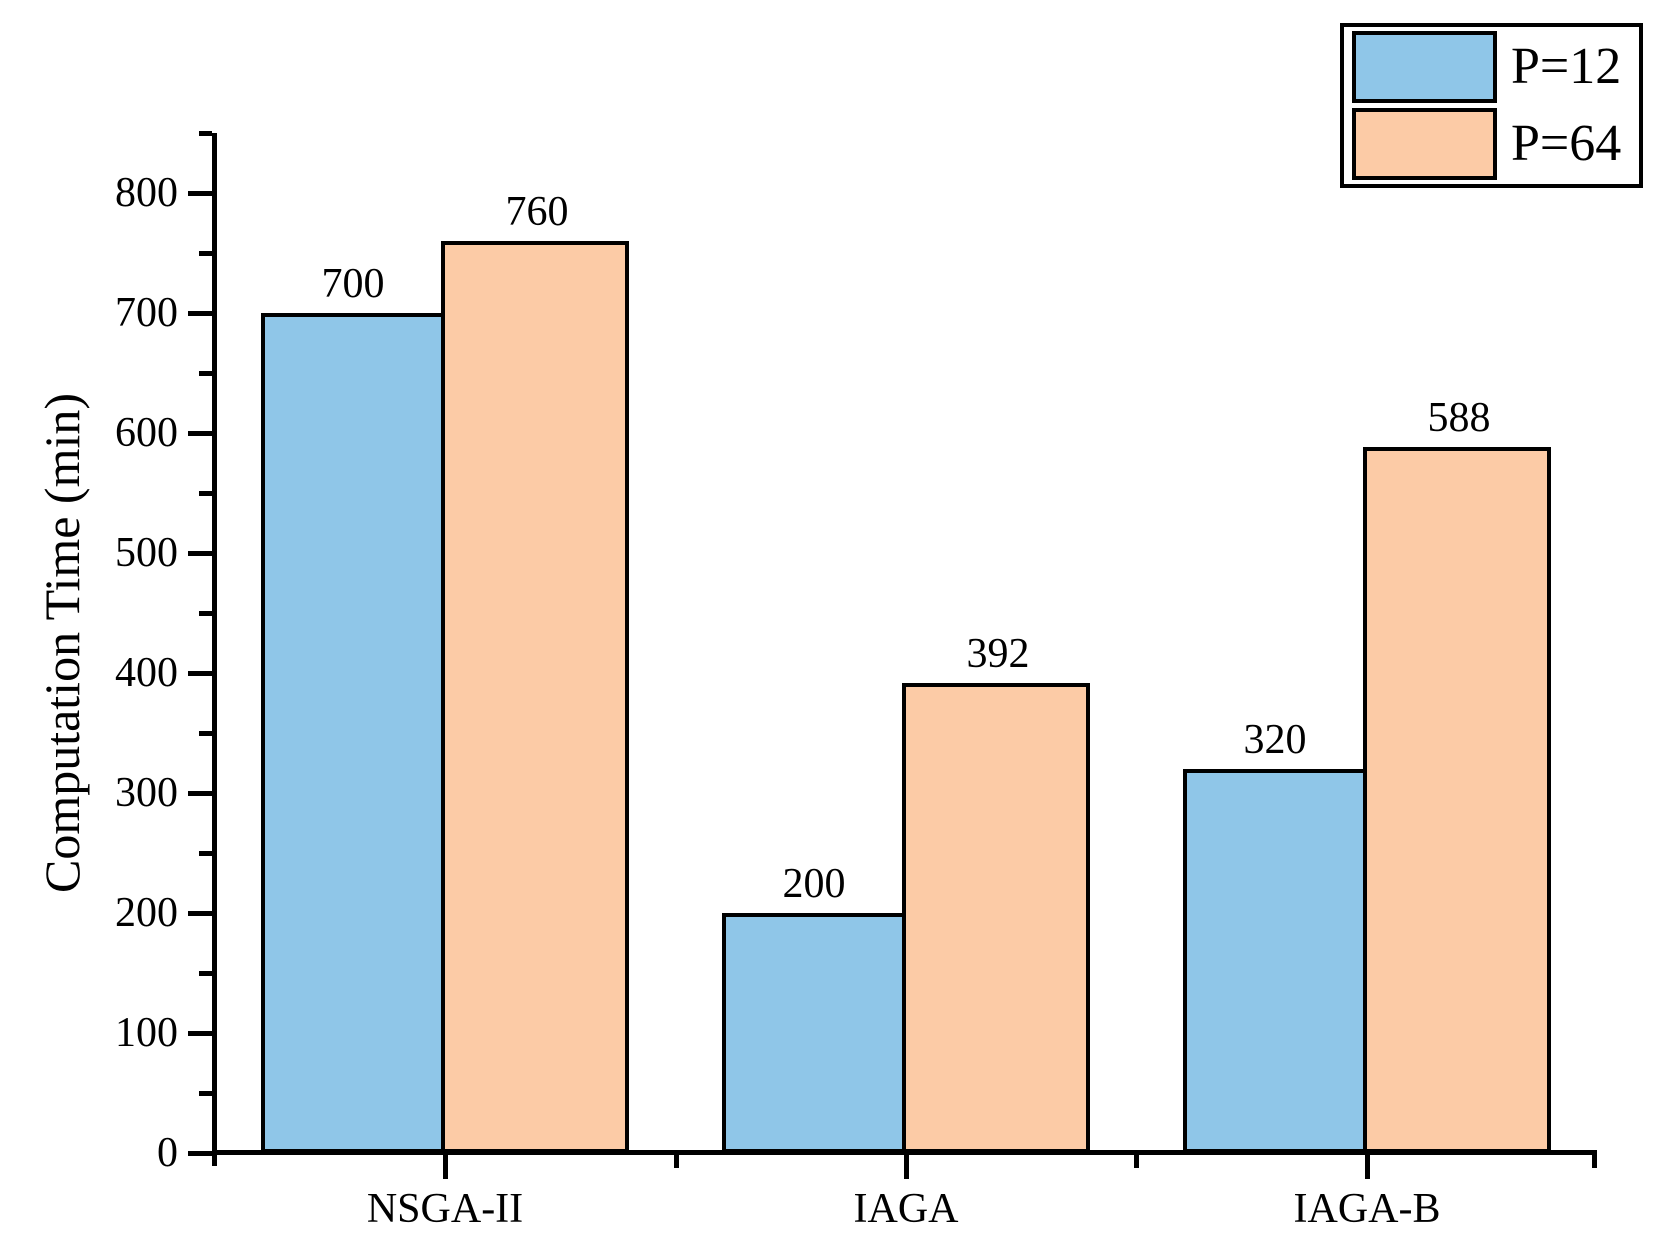 The image size is (1659, 1244). I want to click on legend-label-p12: P=12, so click(1566, 67).